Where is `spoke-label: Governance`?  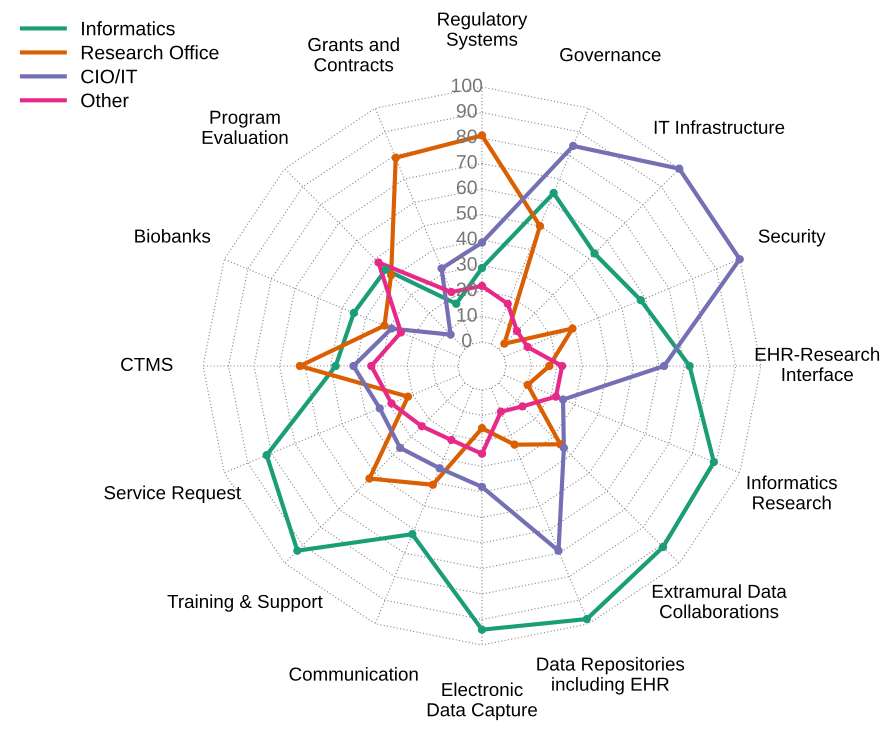
spoke-label: Governance is located at coordinates (610, 55).